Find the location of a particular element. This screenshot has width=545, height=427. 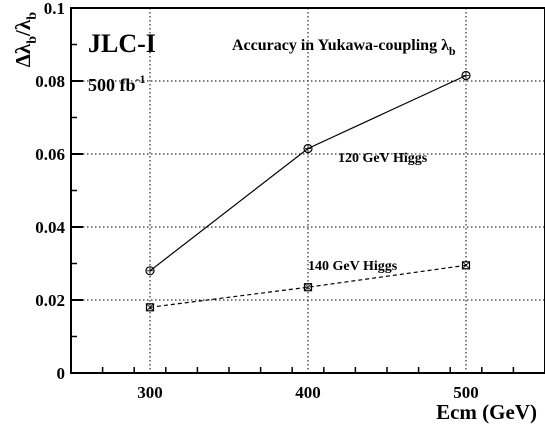

y-axis-label-part-4: b is located at coordinates (32, 16).